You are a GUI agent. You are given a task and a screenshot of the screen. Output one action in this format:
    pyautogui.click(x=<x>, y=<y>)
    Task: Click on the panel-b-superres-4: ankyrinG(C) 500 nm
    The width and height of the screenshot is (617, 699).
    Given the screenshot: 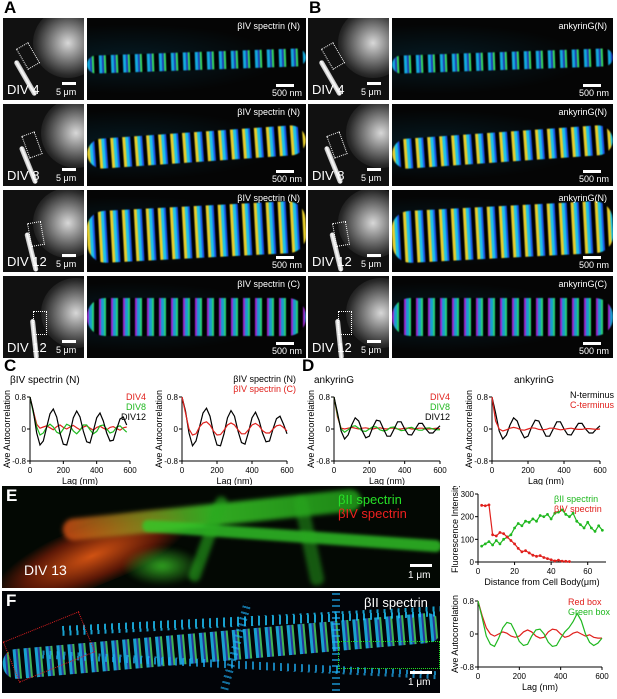 What is the action you would take?
    pyautogui.click(x=502, y=317)
    